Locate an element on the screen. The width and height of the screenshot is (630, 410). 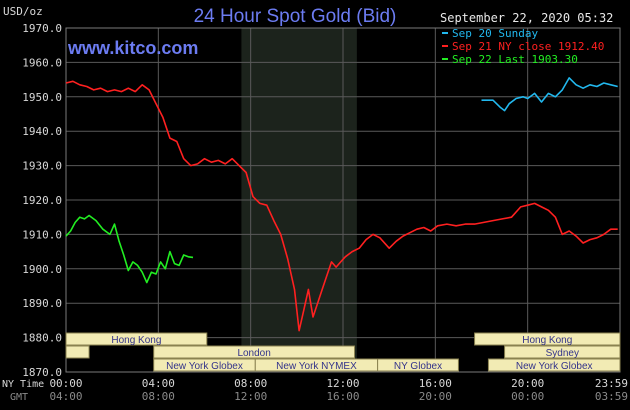
session-bar-label: New York NYMEX is located at coordinates (316, 366).